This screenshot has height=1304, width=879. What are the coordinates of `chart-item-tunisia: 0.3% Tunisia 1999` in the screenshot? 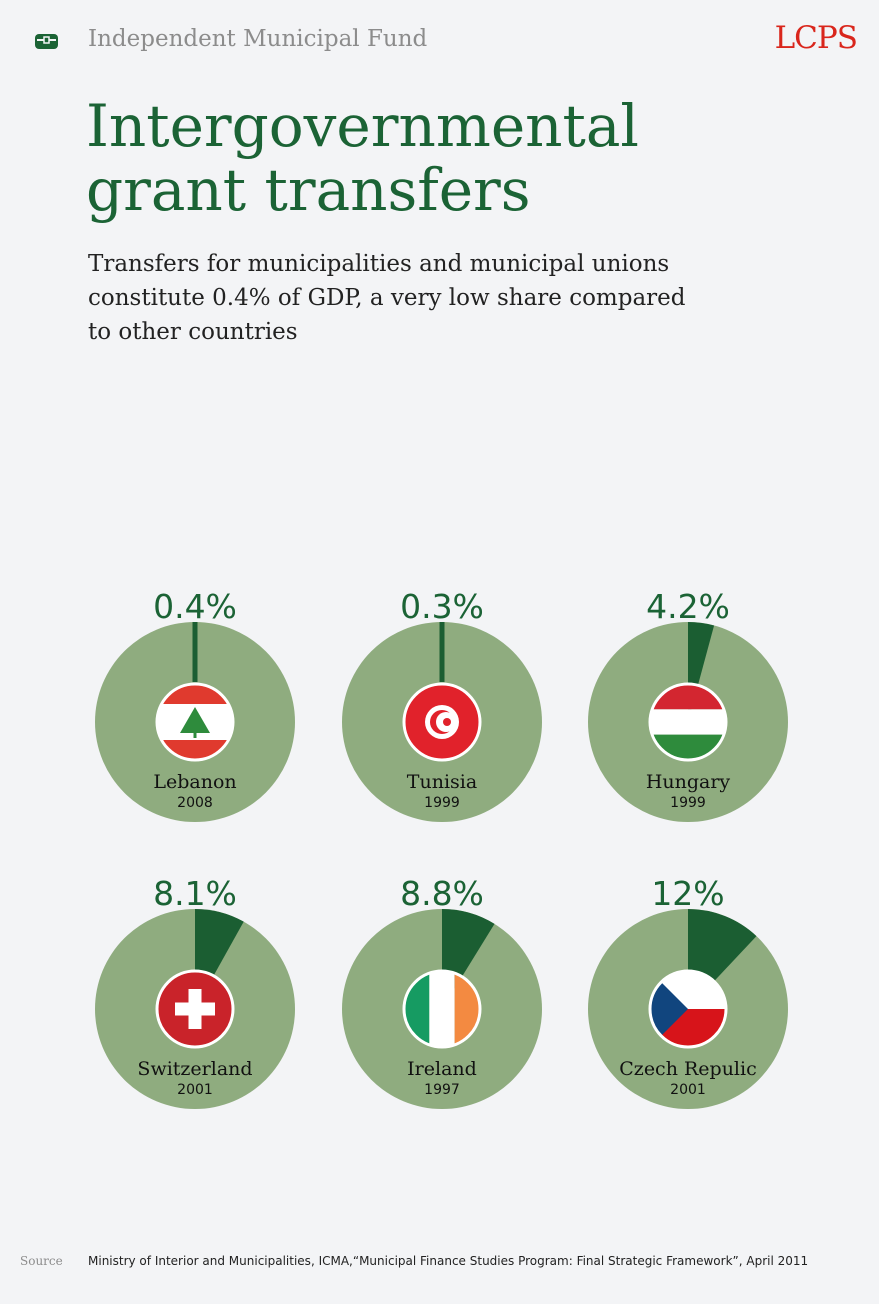 It's located at (442, 717).